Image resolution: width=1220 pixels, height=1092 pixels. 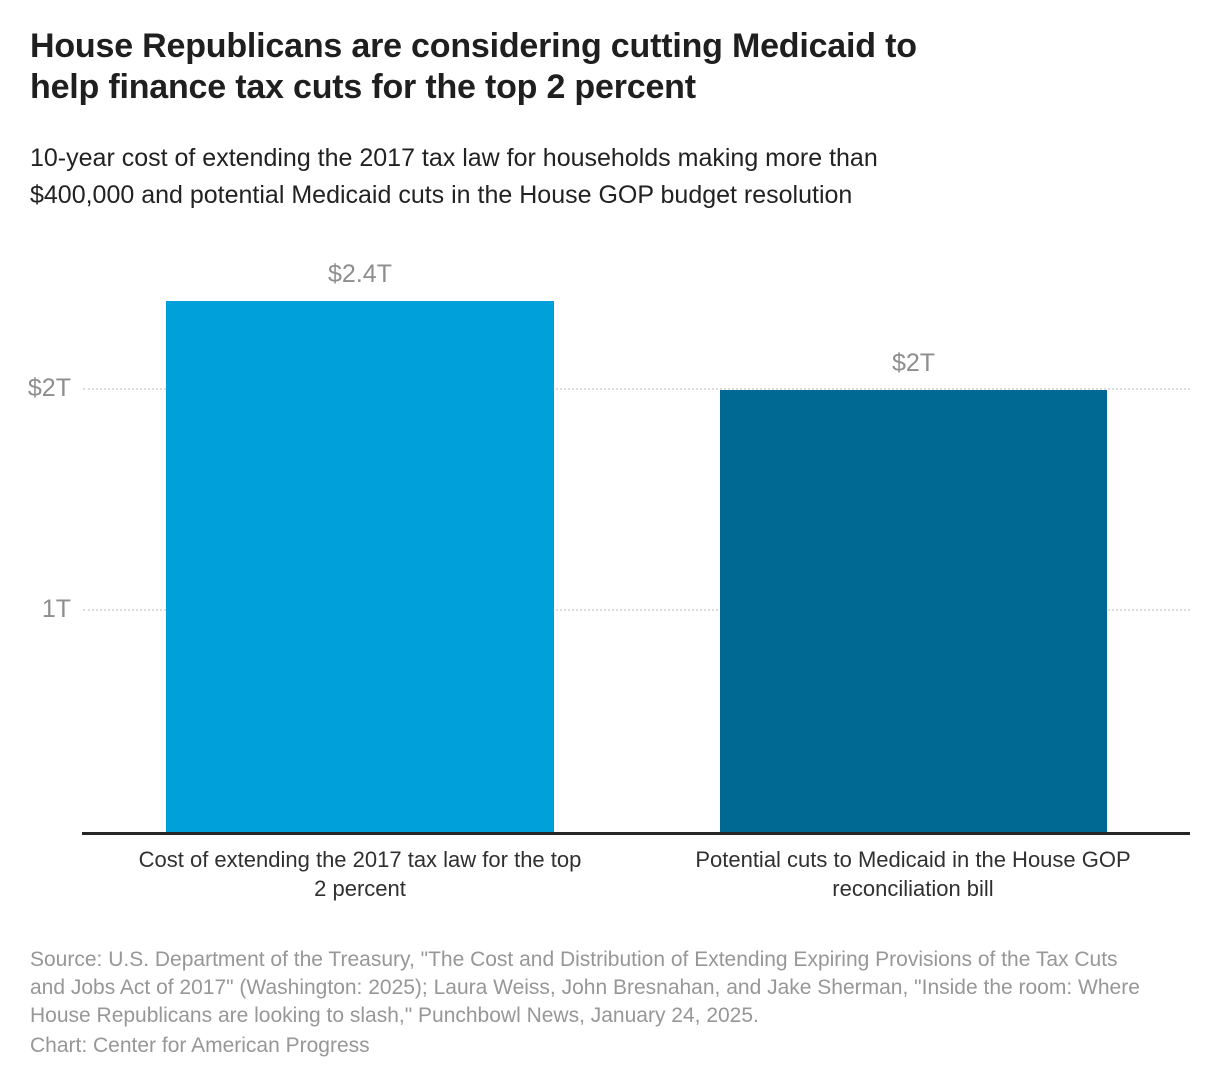 What do you see at coordinates (913, 888) in the screenshot?
I see `category-label-medicaid-line-2: reconciliation bill` at bounding box center [913, 888].